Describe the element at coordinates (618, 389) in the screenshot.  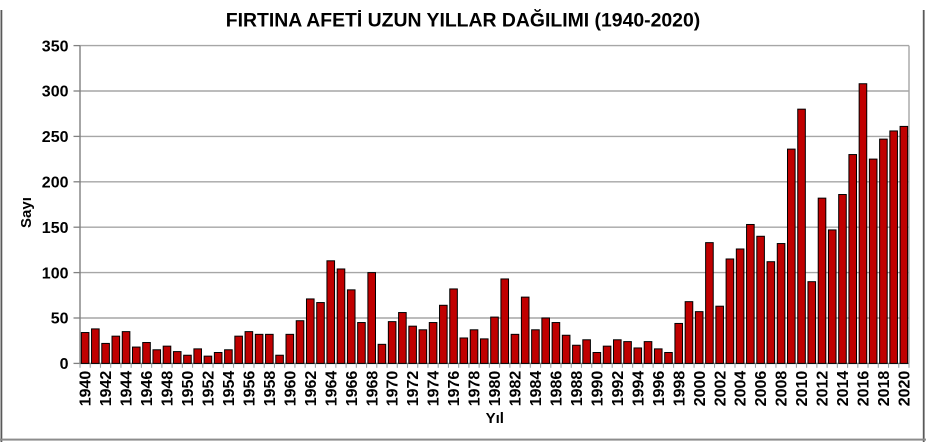
I see `svg-text: 1992` at that location.